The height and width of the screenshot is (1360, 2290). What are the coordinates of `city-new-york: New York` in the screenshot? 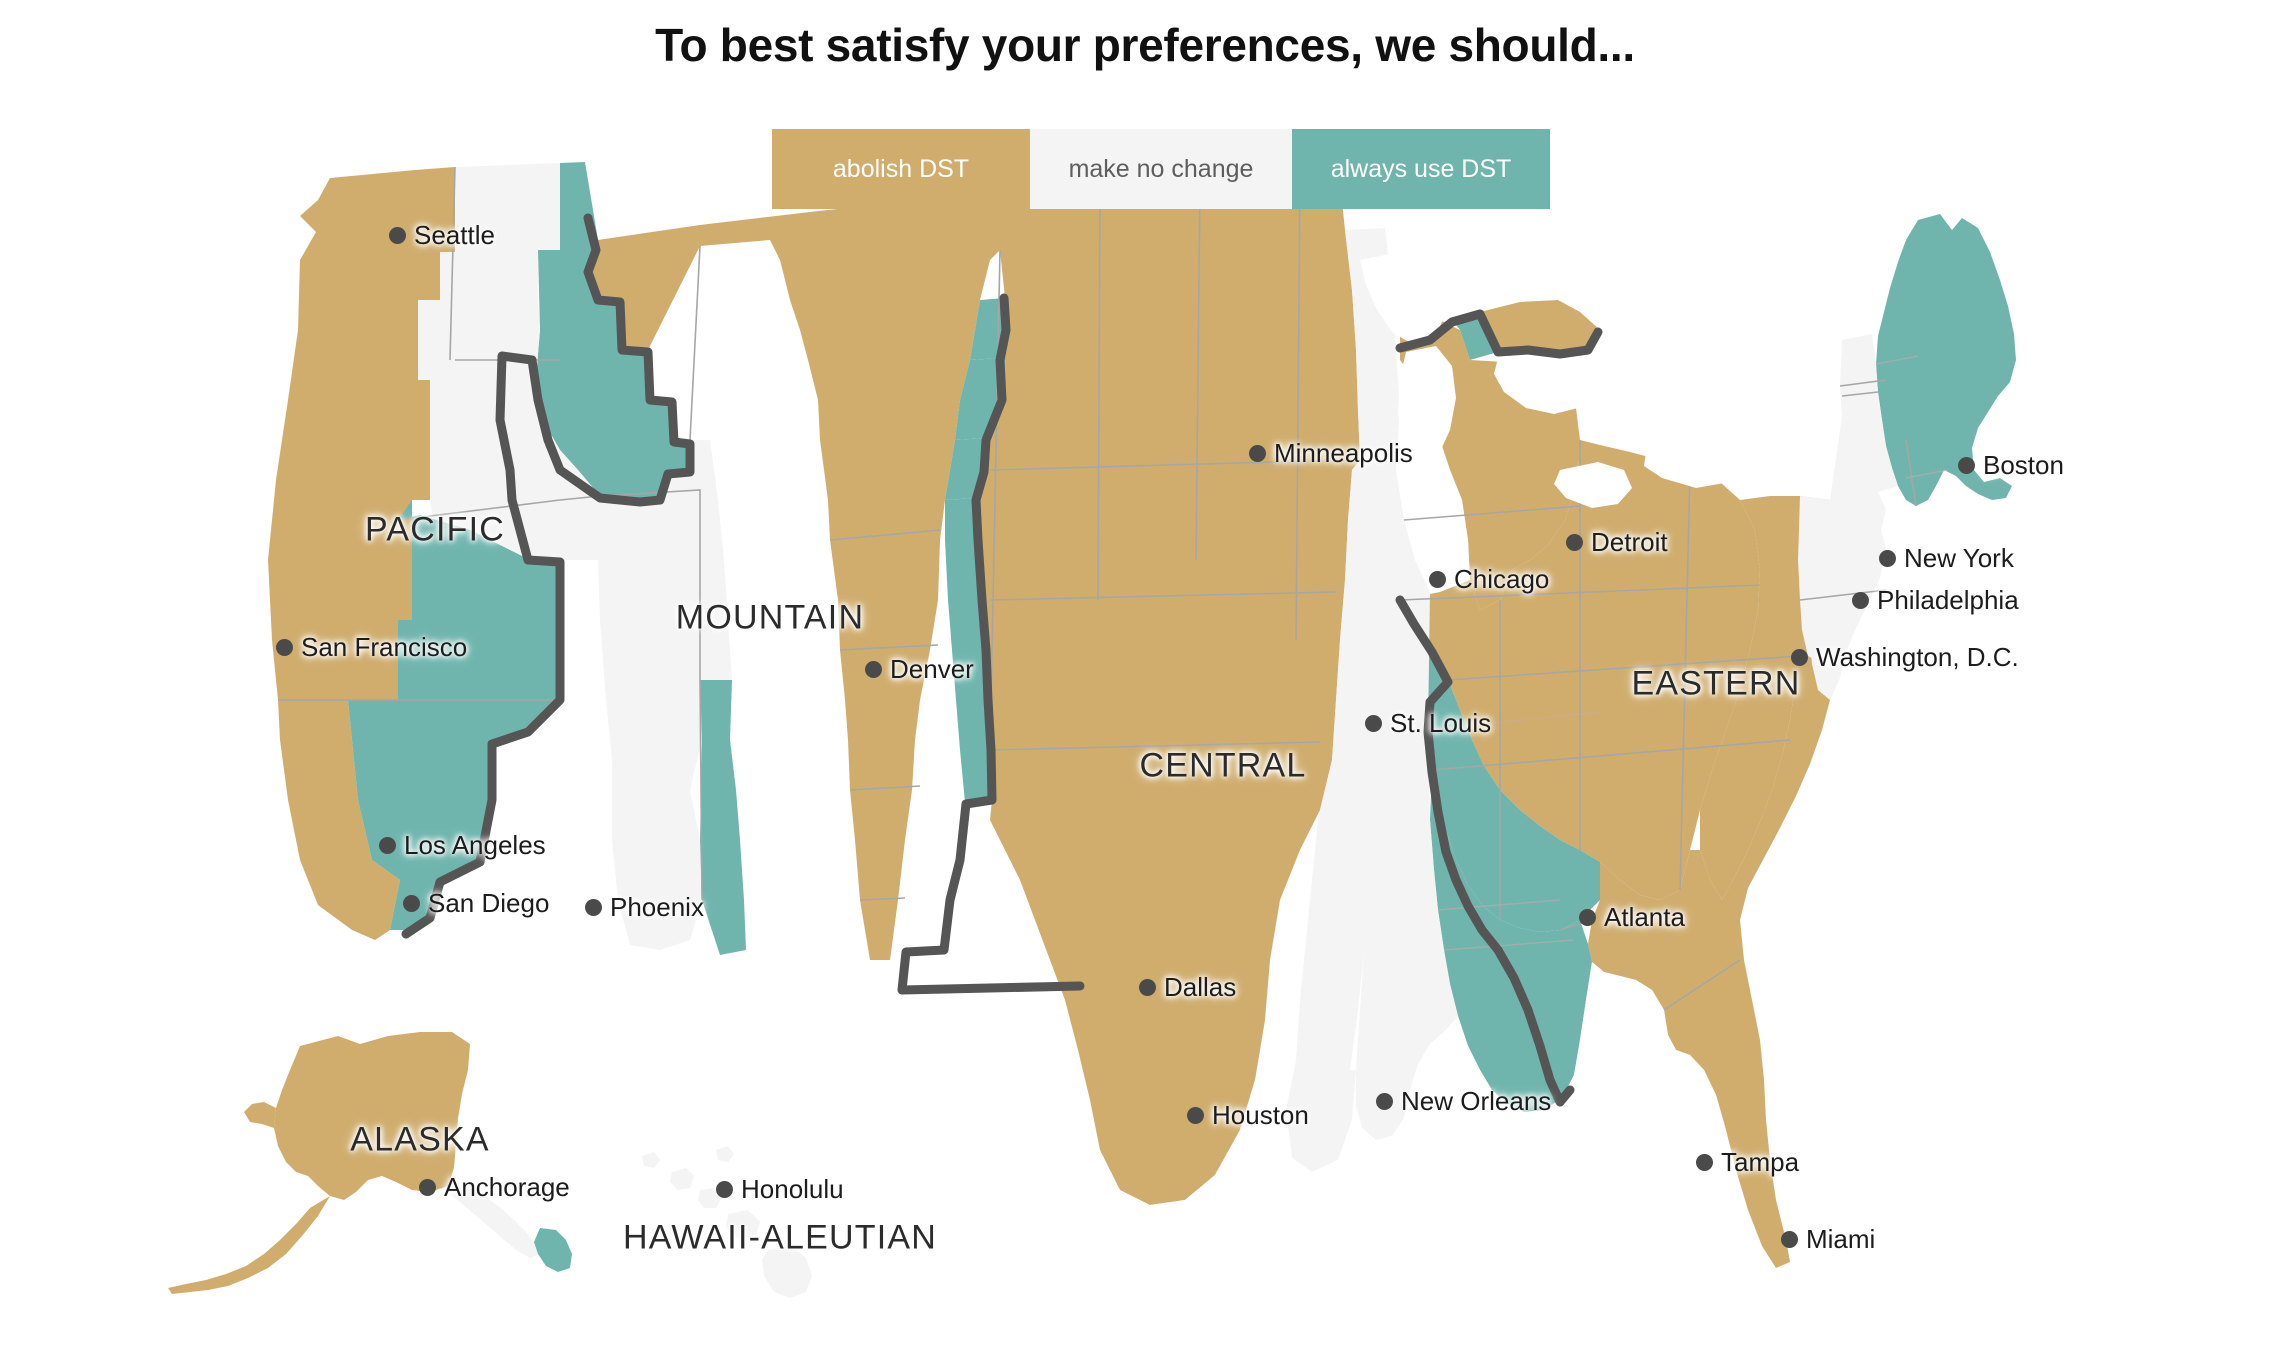 It's located at (1946, 558).